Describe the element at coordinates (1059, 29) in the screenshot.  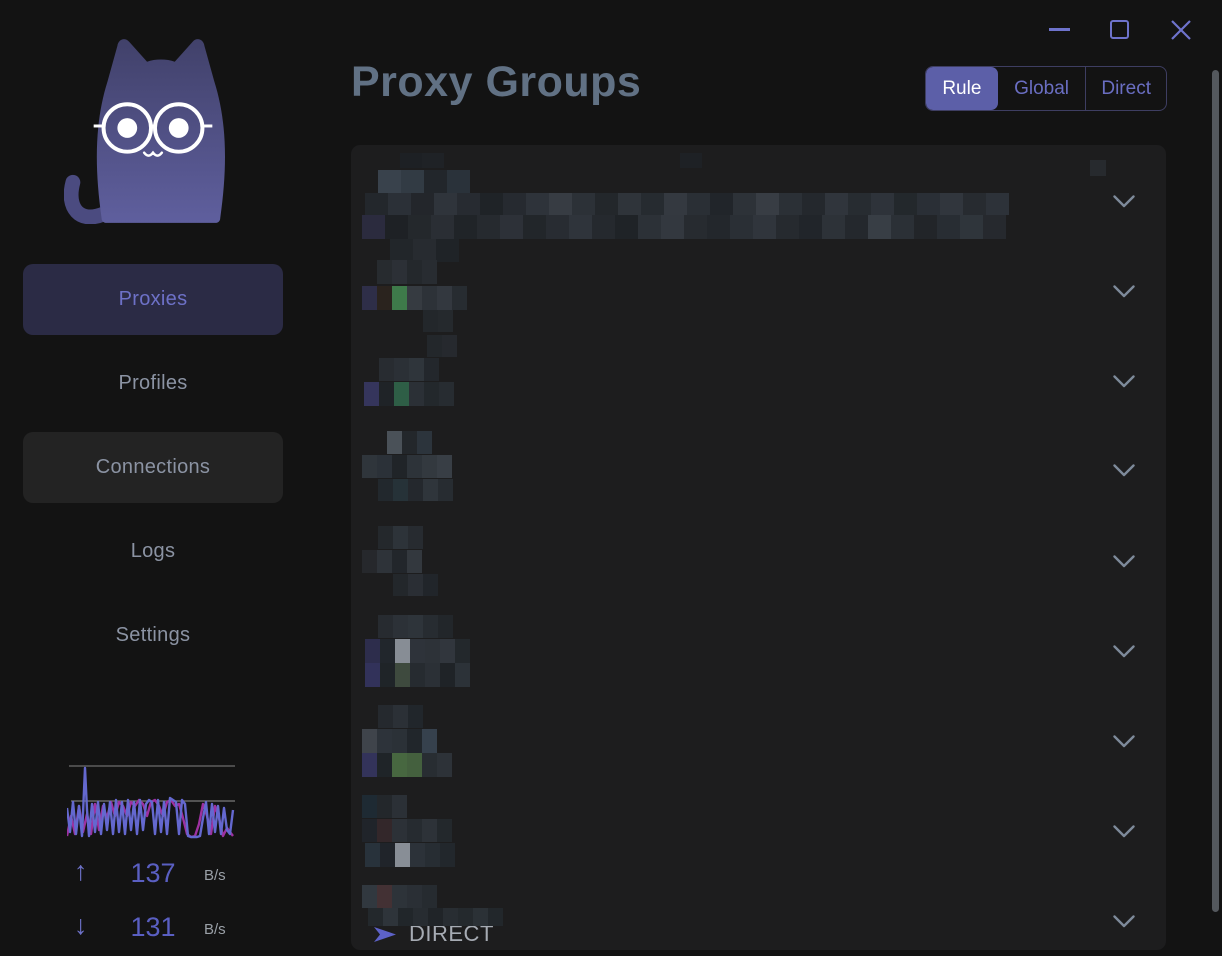
I see `minimize-icon` at that location.